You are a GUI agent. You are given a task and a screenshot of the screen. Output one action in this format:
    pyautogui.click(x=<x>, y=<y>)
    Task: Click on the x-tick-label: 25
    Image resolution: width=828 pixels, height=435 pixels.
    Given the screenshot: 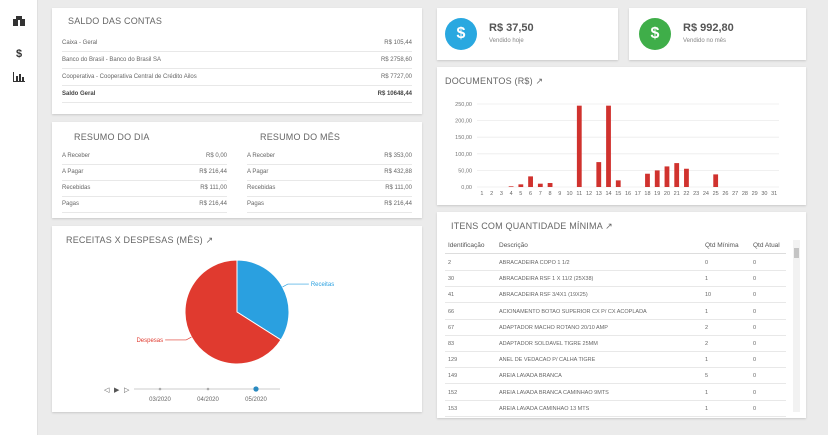 What is the action you would take?
    pyautogui.click(x=716, y=194)
    